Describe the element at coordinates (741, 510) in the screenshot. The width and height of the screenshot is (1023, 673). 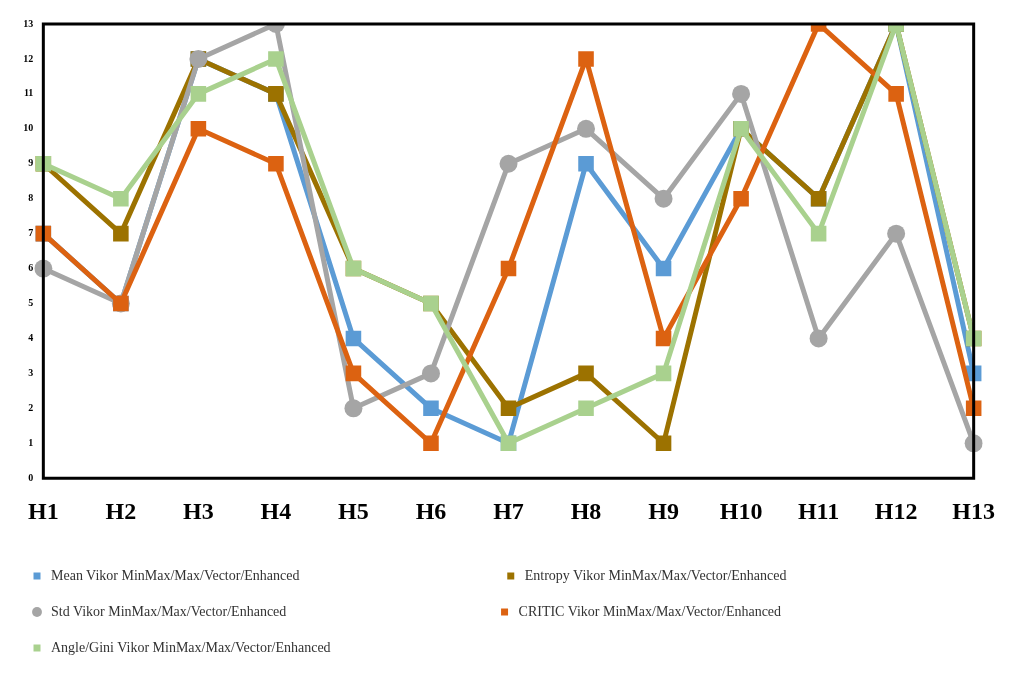
I see `x-tick-label: H10` at that location.